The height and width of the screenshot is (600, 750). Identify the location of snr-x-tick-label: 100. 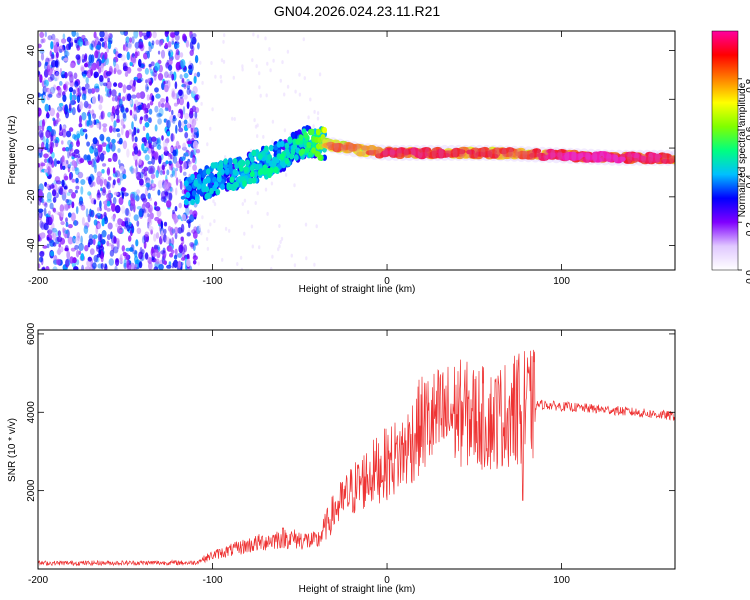
(561, 580).